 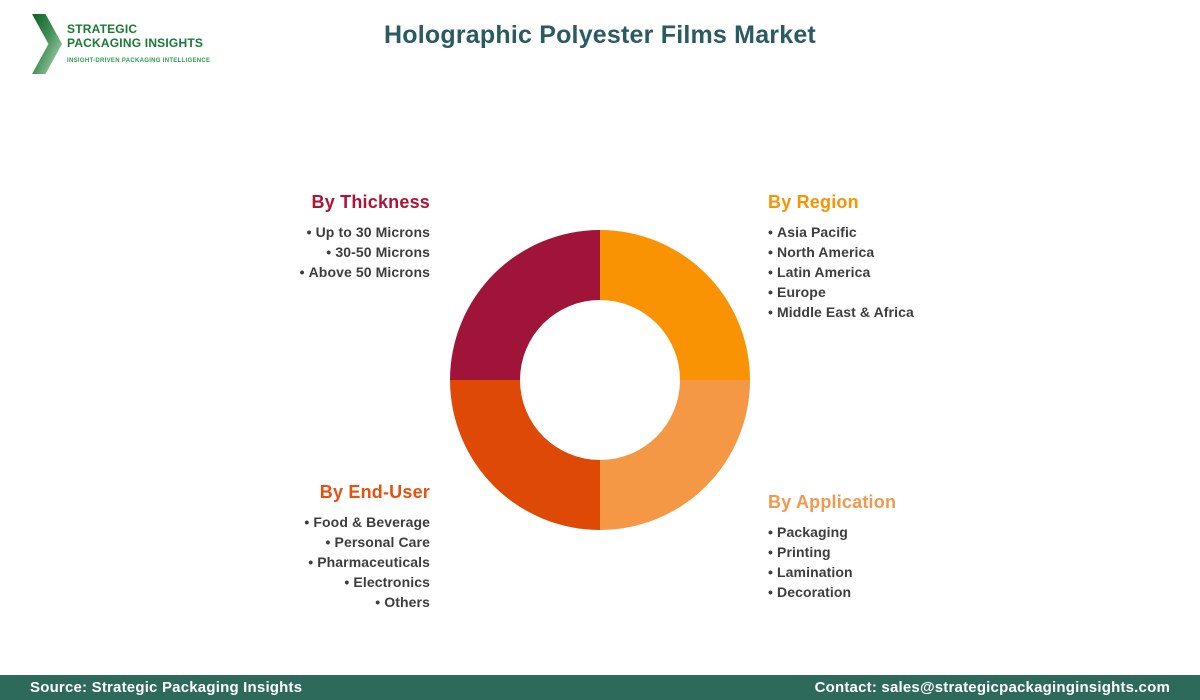 What do you see at coordinates (377, 542) in the screenshot?
I see `list-item: • Personal Care` at bounding box center [377, 542].